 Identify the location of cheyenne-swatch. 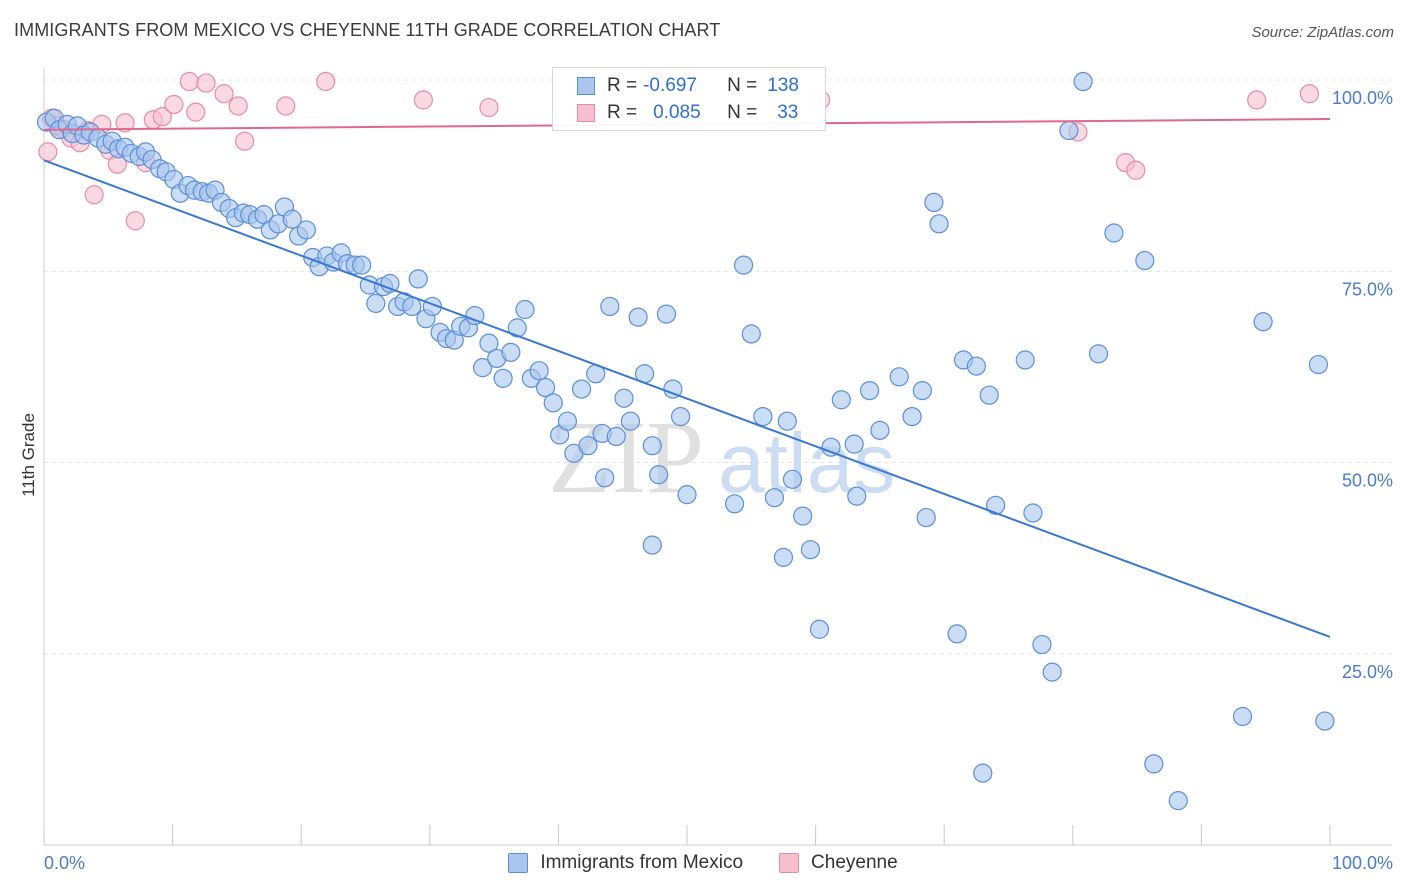
(586, 113).